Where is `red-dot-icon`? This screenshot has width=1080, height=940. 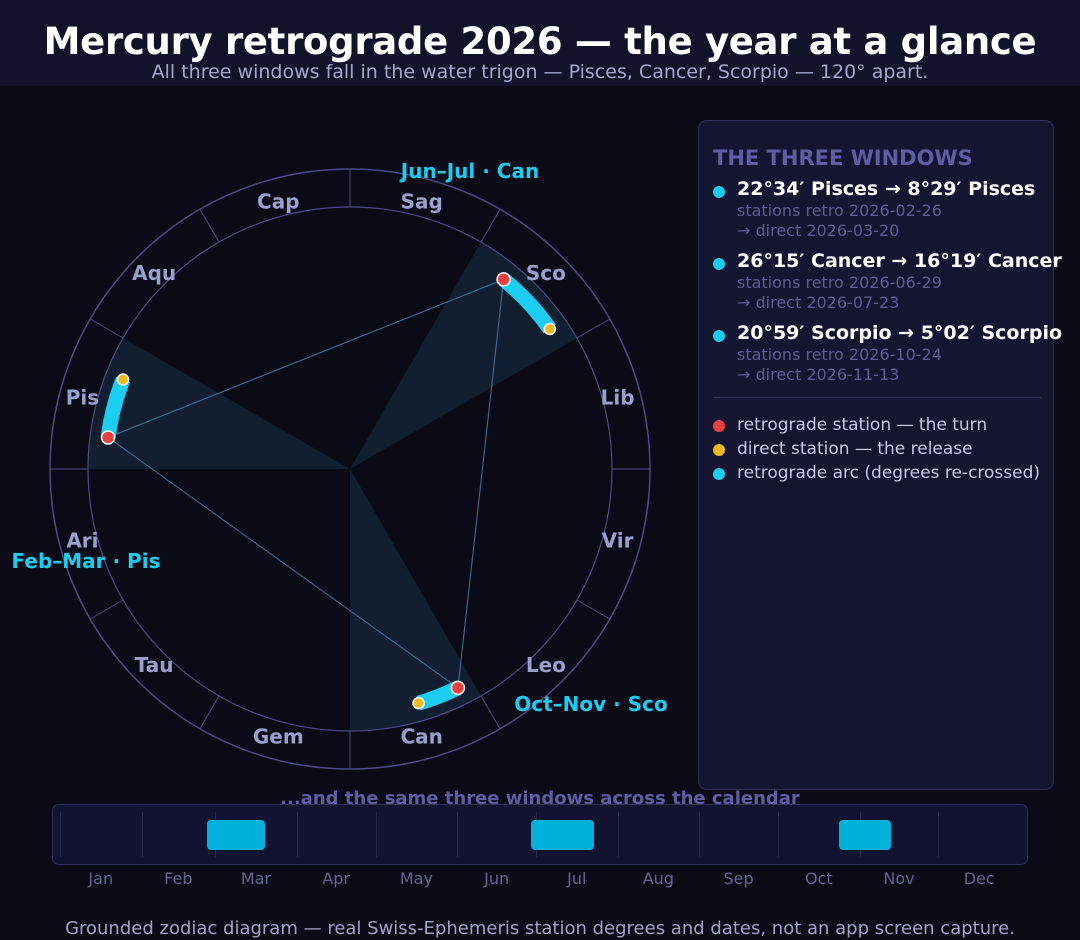 red-dot-icon is located at coordinates (719, 426).